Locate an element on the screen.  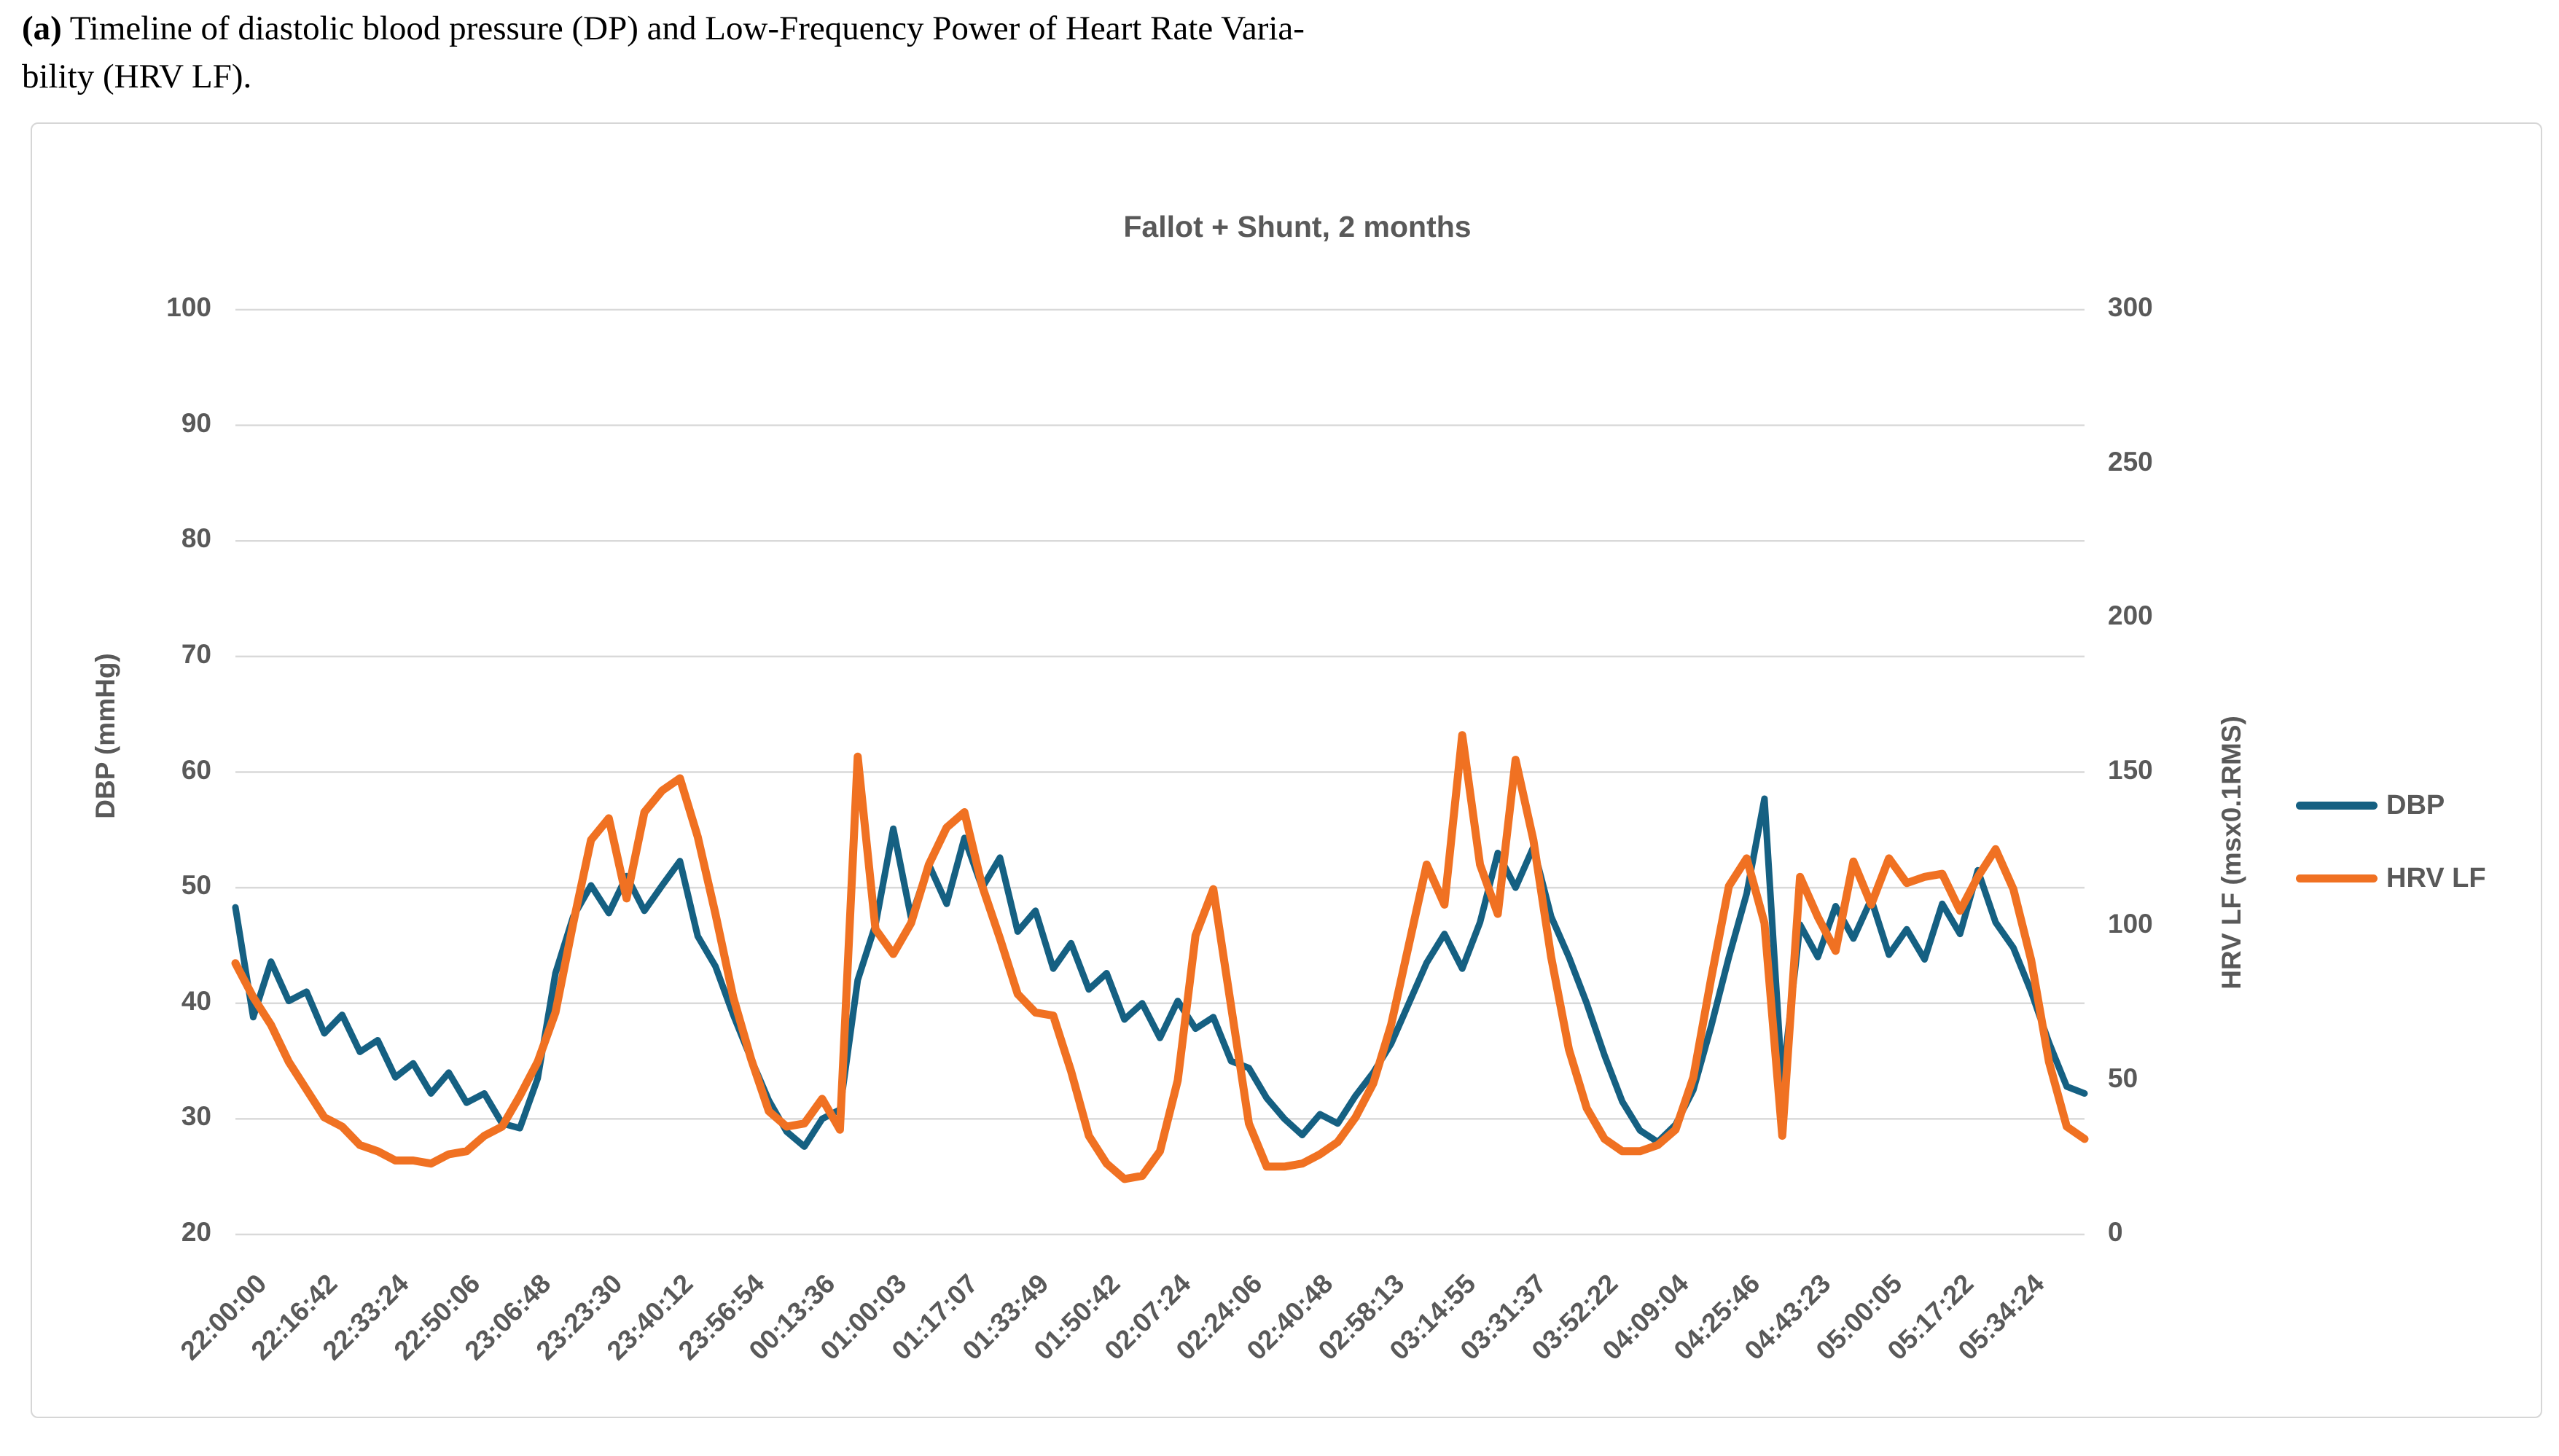
caption-line2: bility (HRV LF). is located at coordinates (137, 76).